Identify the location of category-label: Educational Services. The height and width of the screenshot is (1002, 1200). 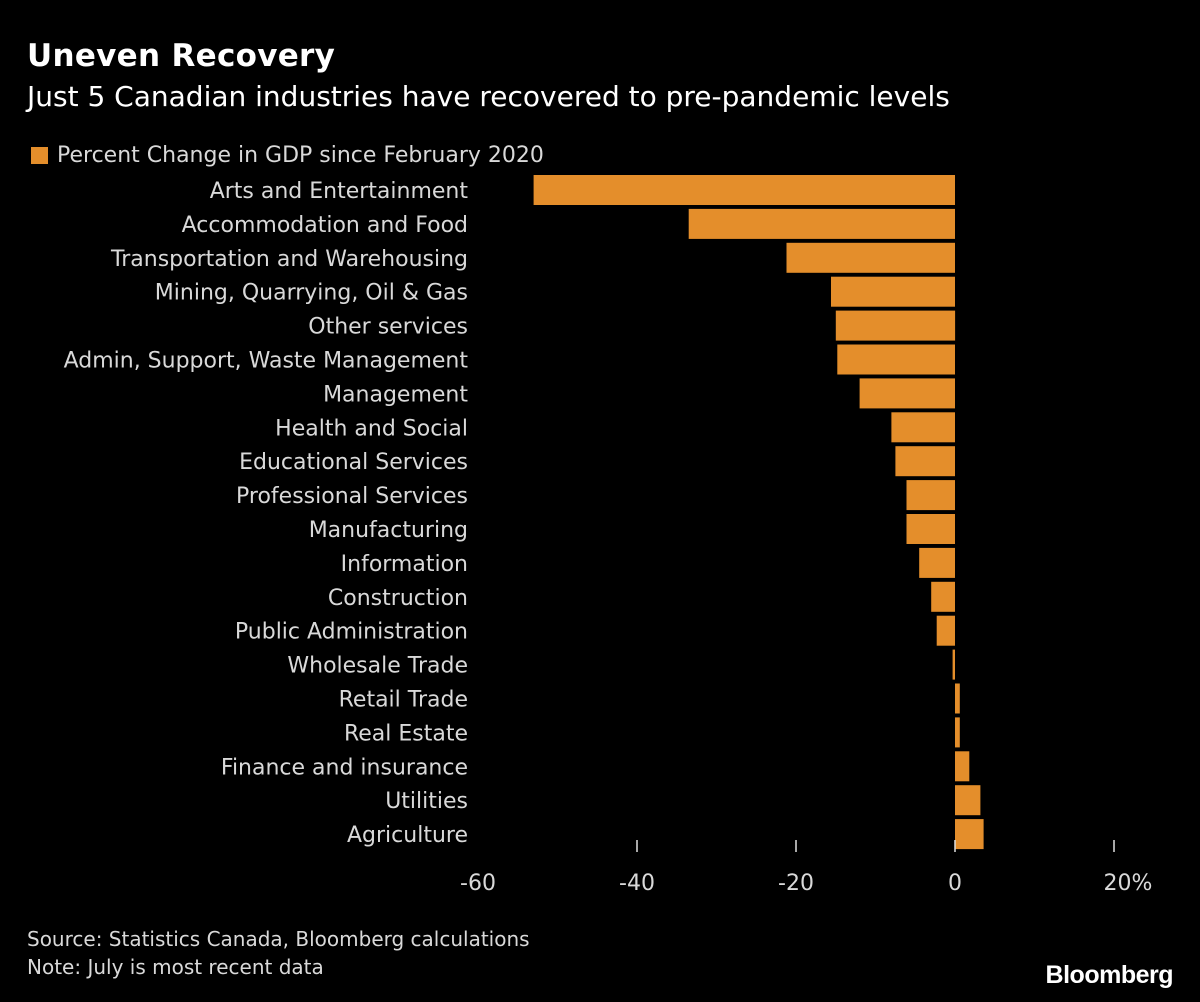
(353, 462).